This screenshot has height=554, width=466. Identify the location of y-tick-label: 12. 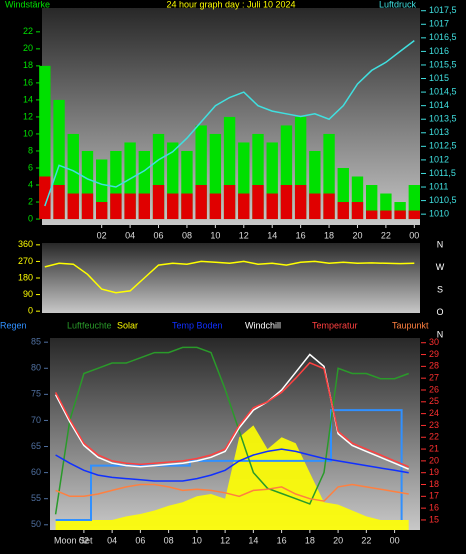
(28, 116).